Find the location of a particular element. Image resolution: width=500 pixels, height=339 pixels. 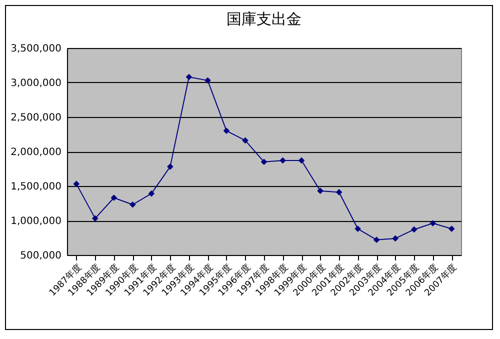

y-tick-label: 3,500,000 is located at coordinates (36, 49).